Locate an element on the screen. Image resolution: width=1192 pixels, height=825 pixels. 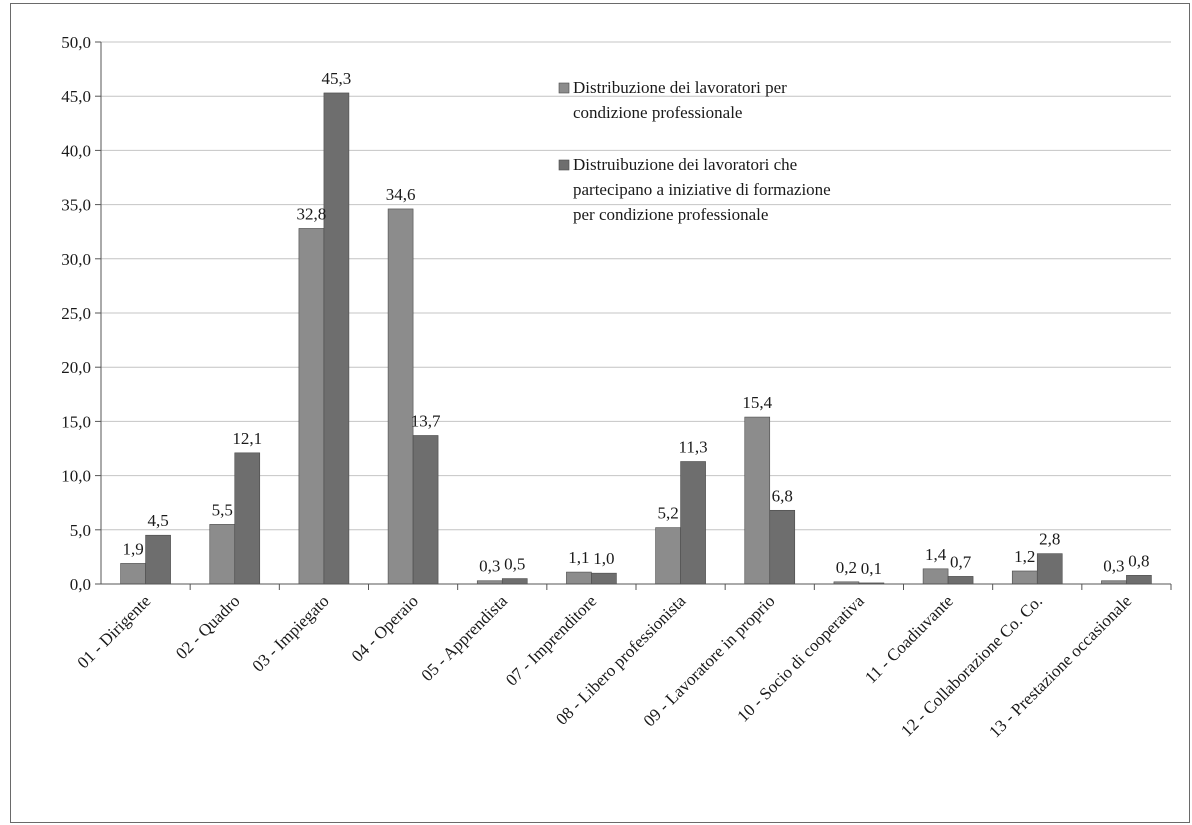
data-label: 6,8 is located at coordinates (782, 495).